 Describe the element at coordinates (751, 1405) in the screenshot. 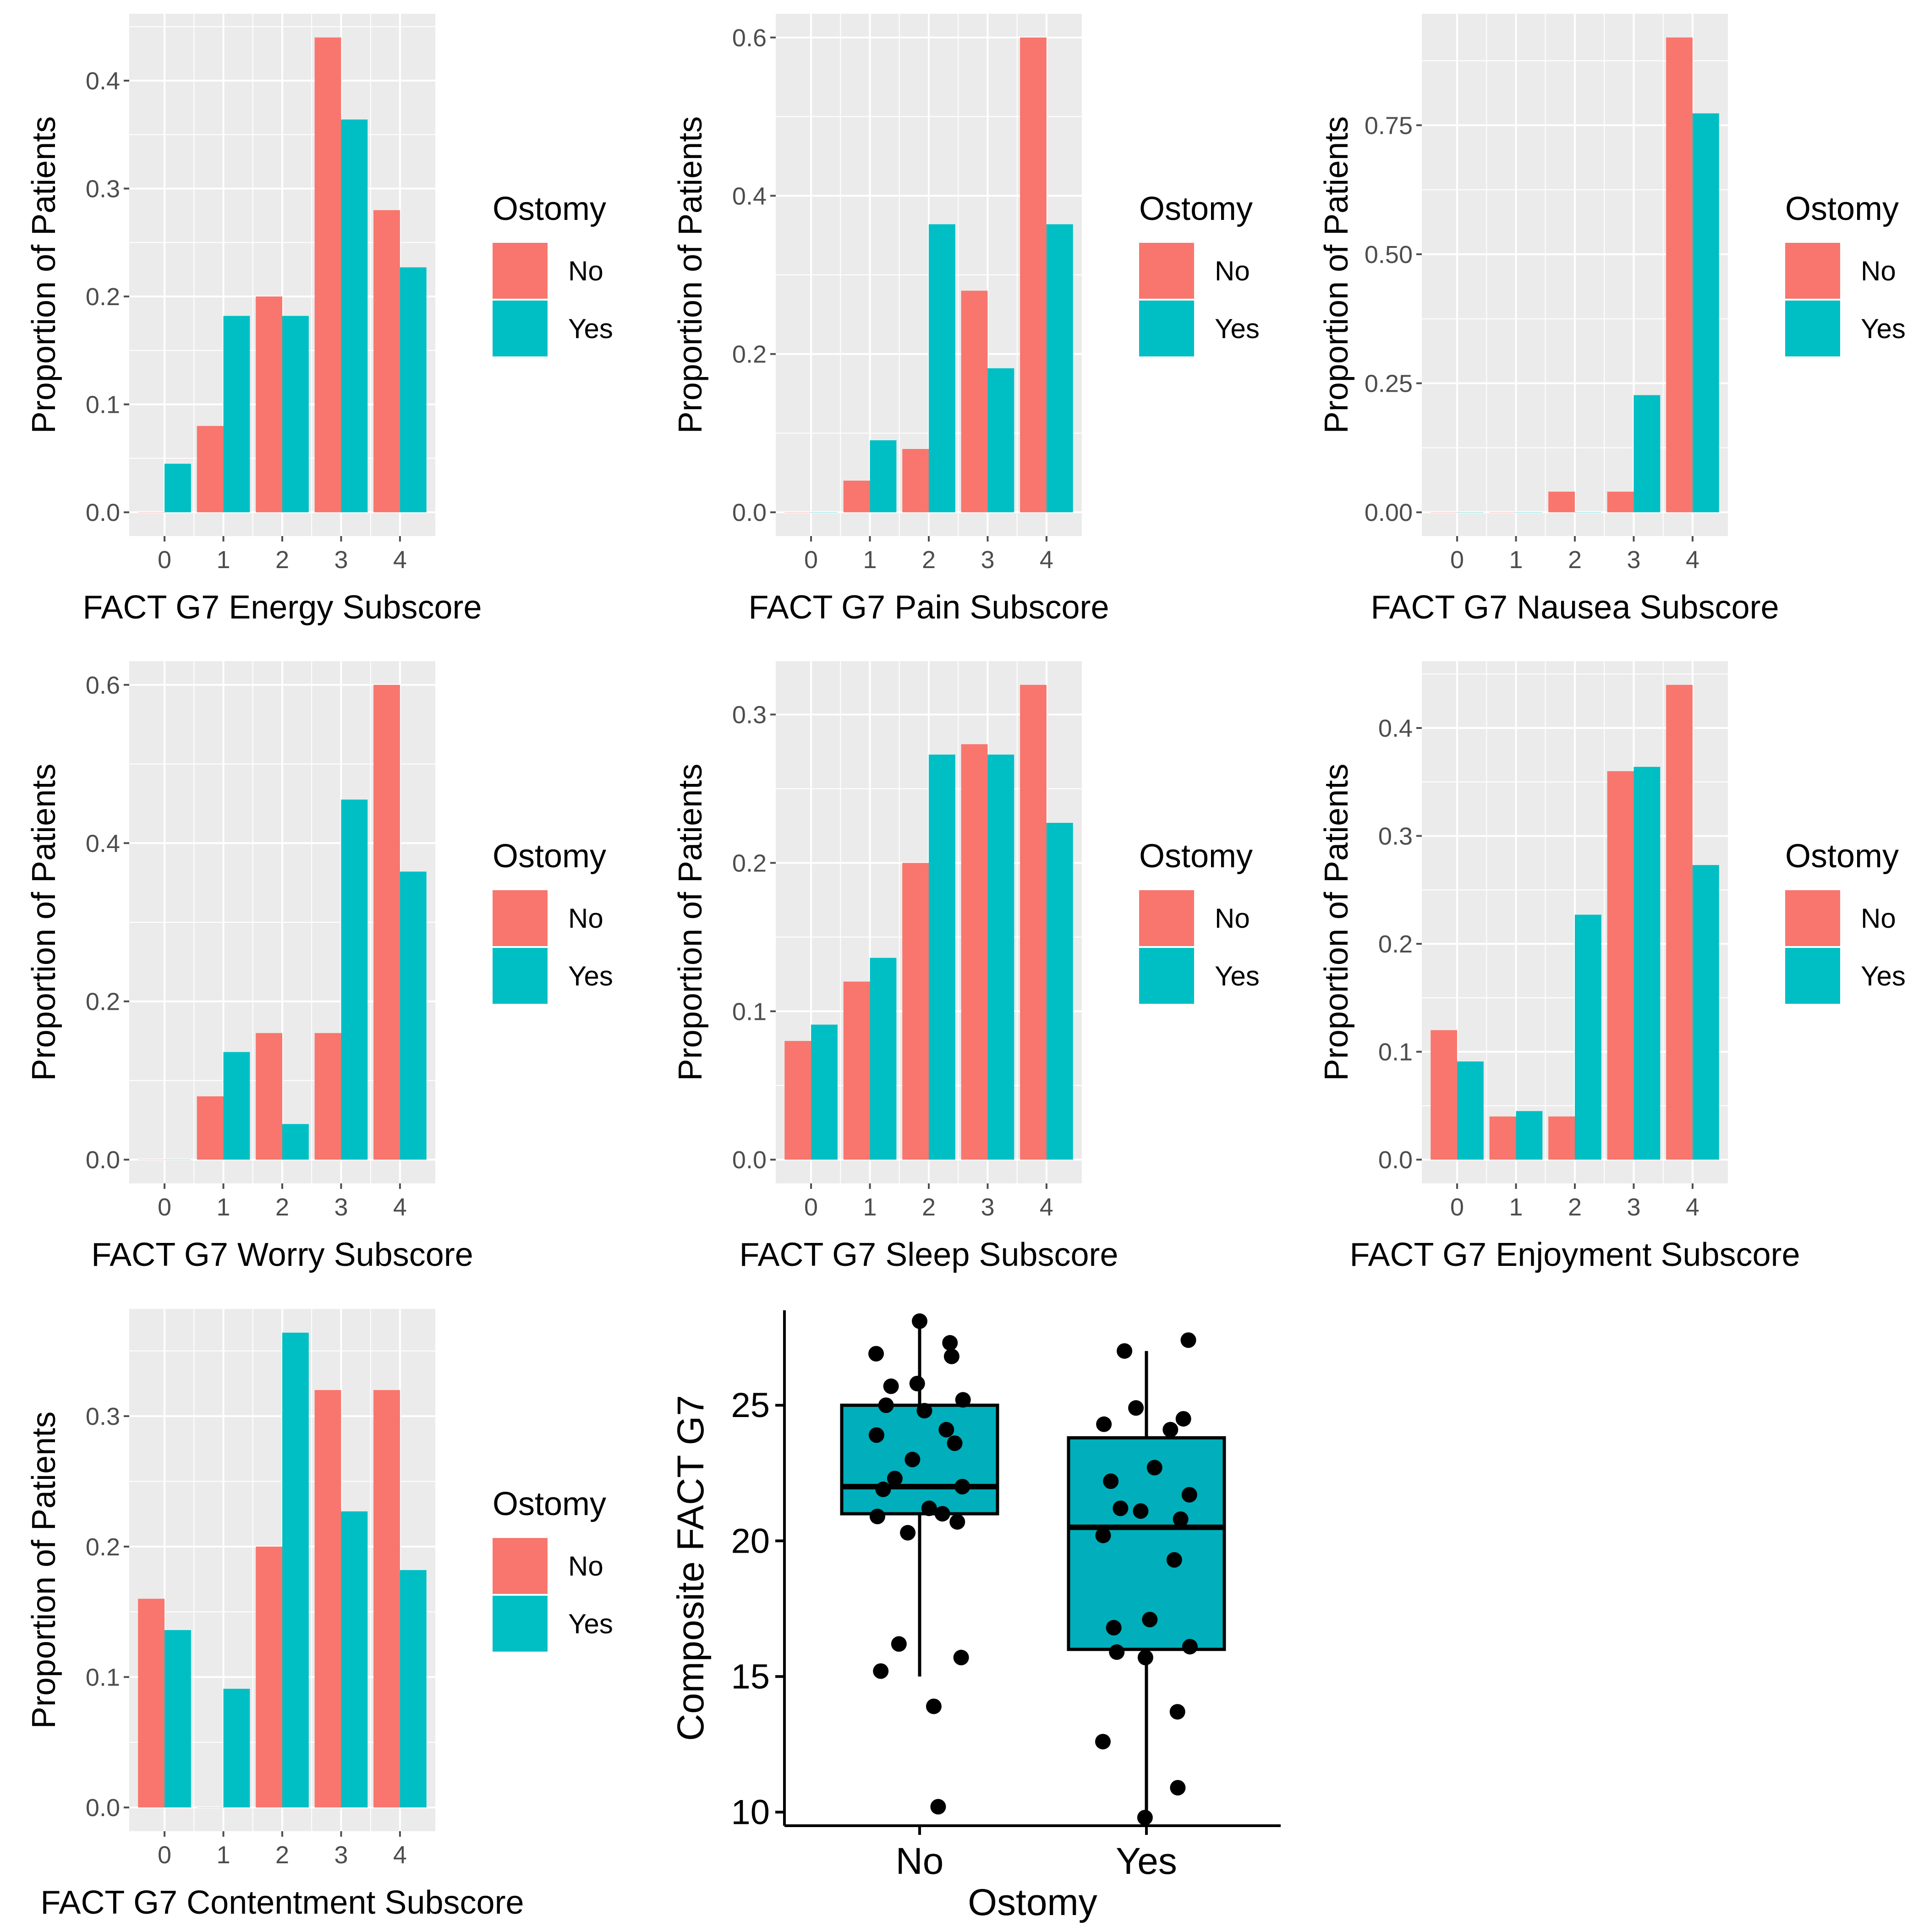

I see `y-tick-label: 25` at that location.